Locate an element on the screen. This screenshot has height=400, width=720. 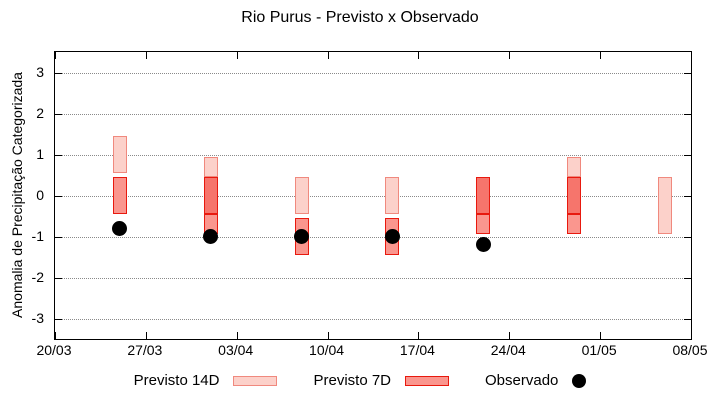
legend-item-previsto-14d: Previsto 14D is located at coordinates (206, 380).